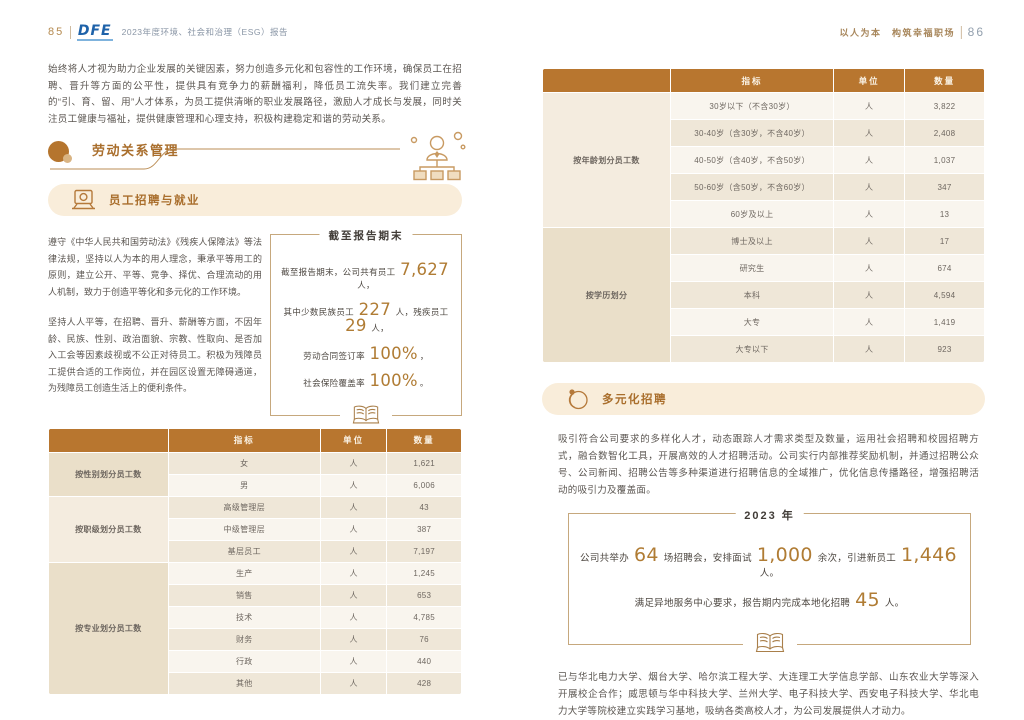 The image size is (1024, 720). What do you see at coordinates (366, 235) in the screenshot?
I see `stat-box-title: 截至报告期末` at bounding box center [366, 235].